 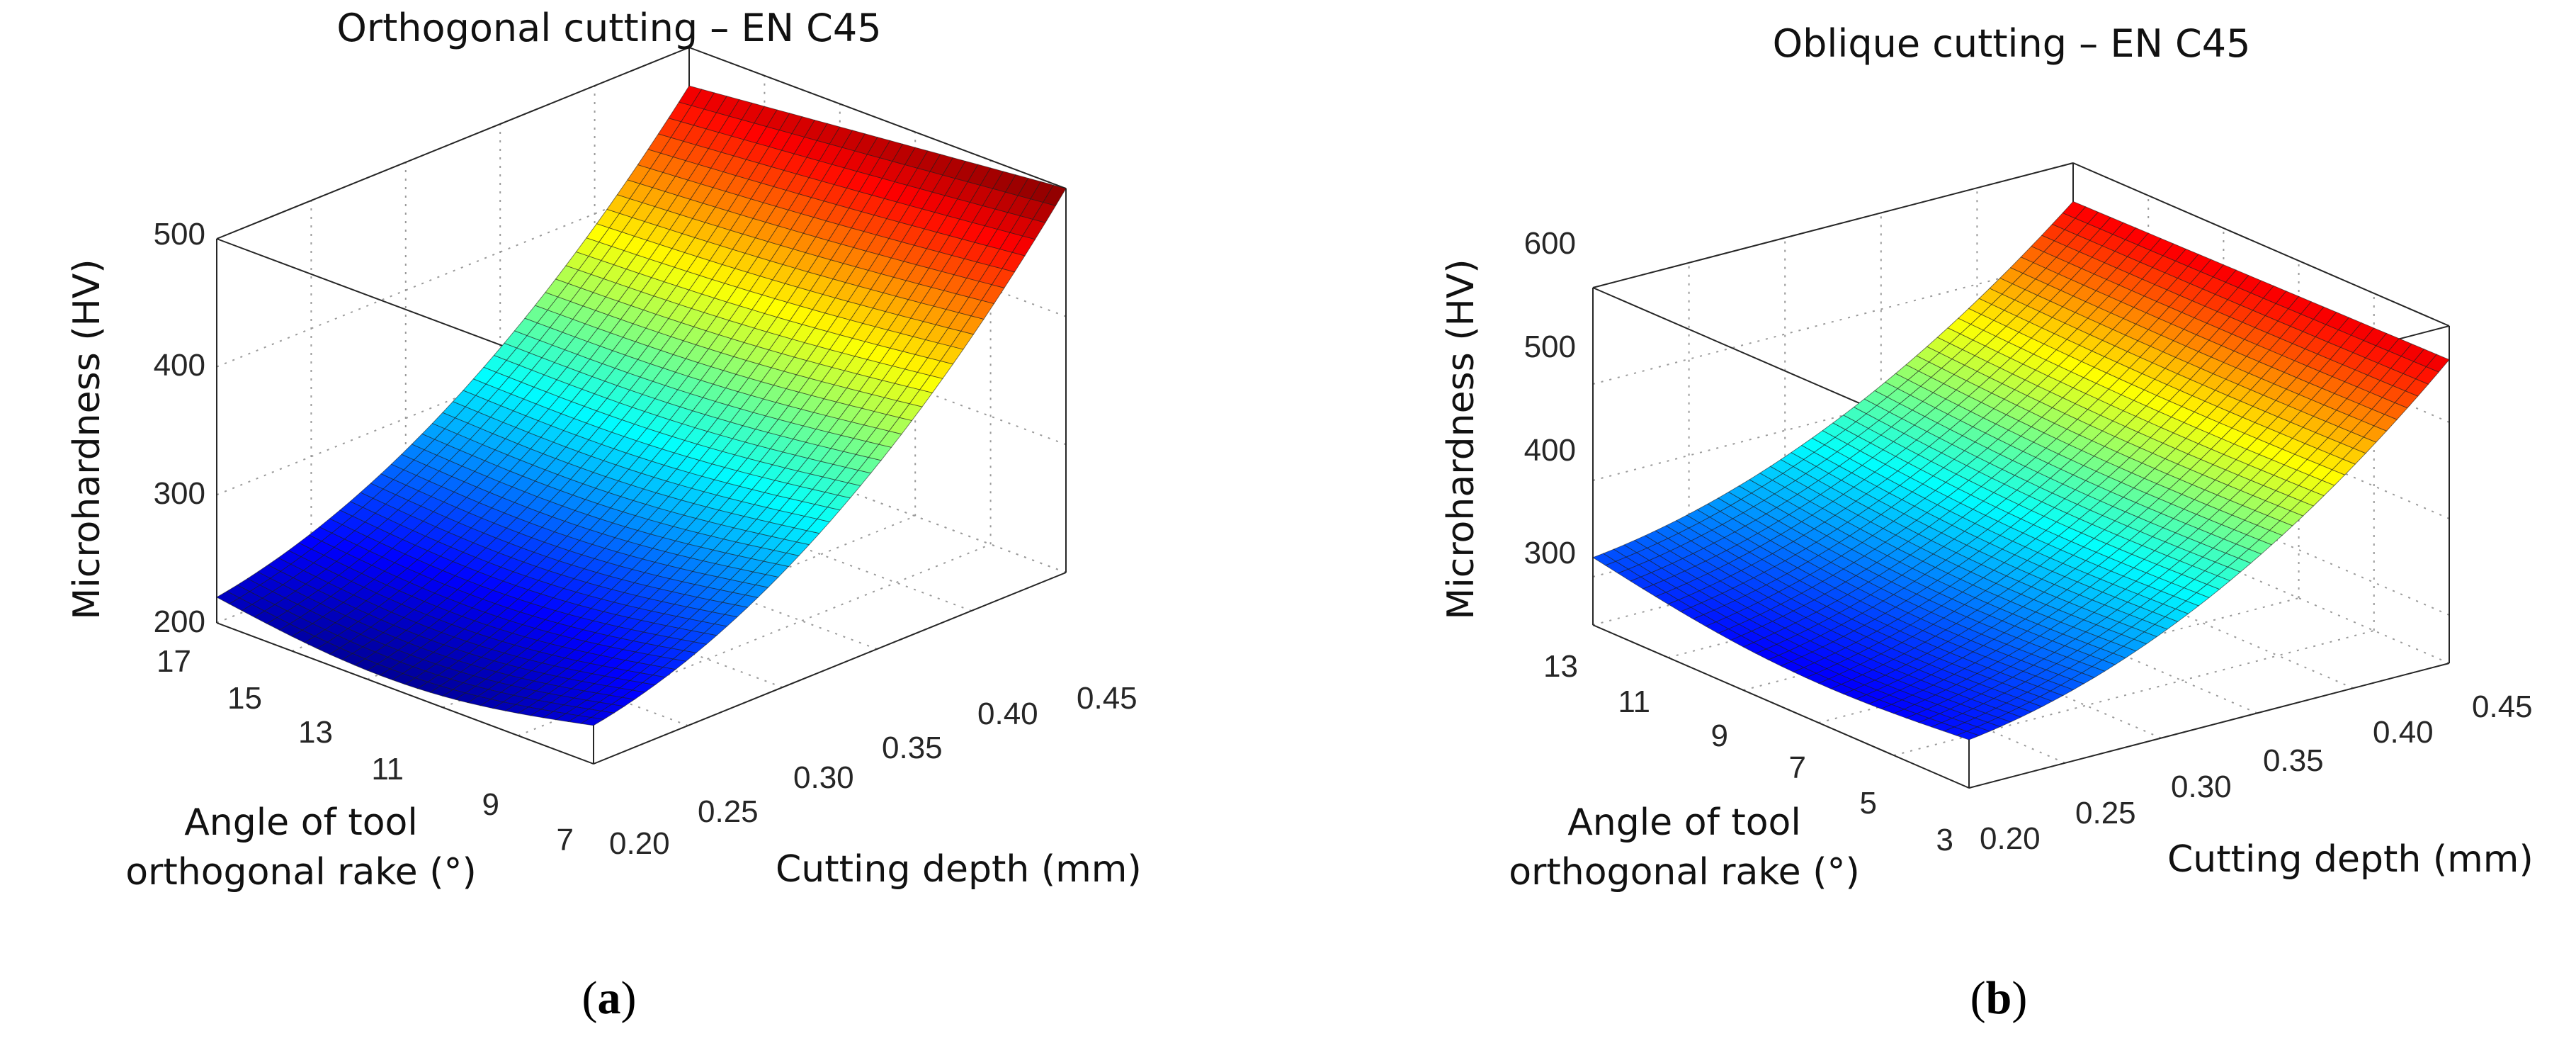 I want to click on y-tick-label: 15, so click(x=244, y=698).